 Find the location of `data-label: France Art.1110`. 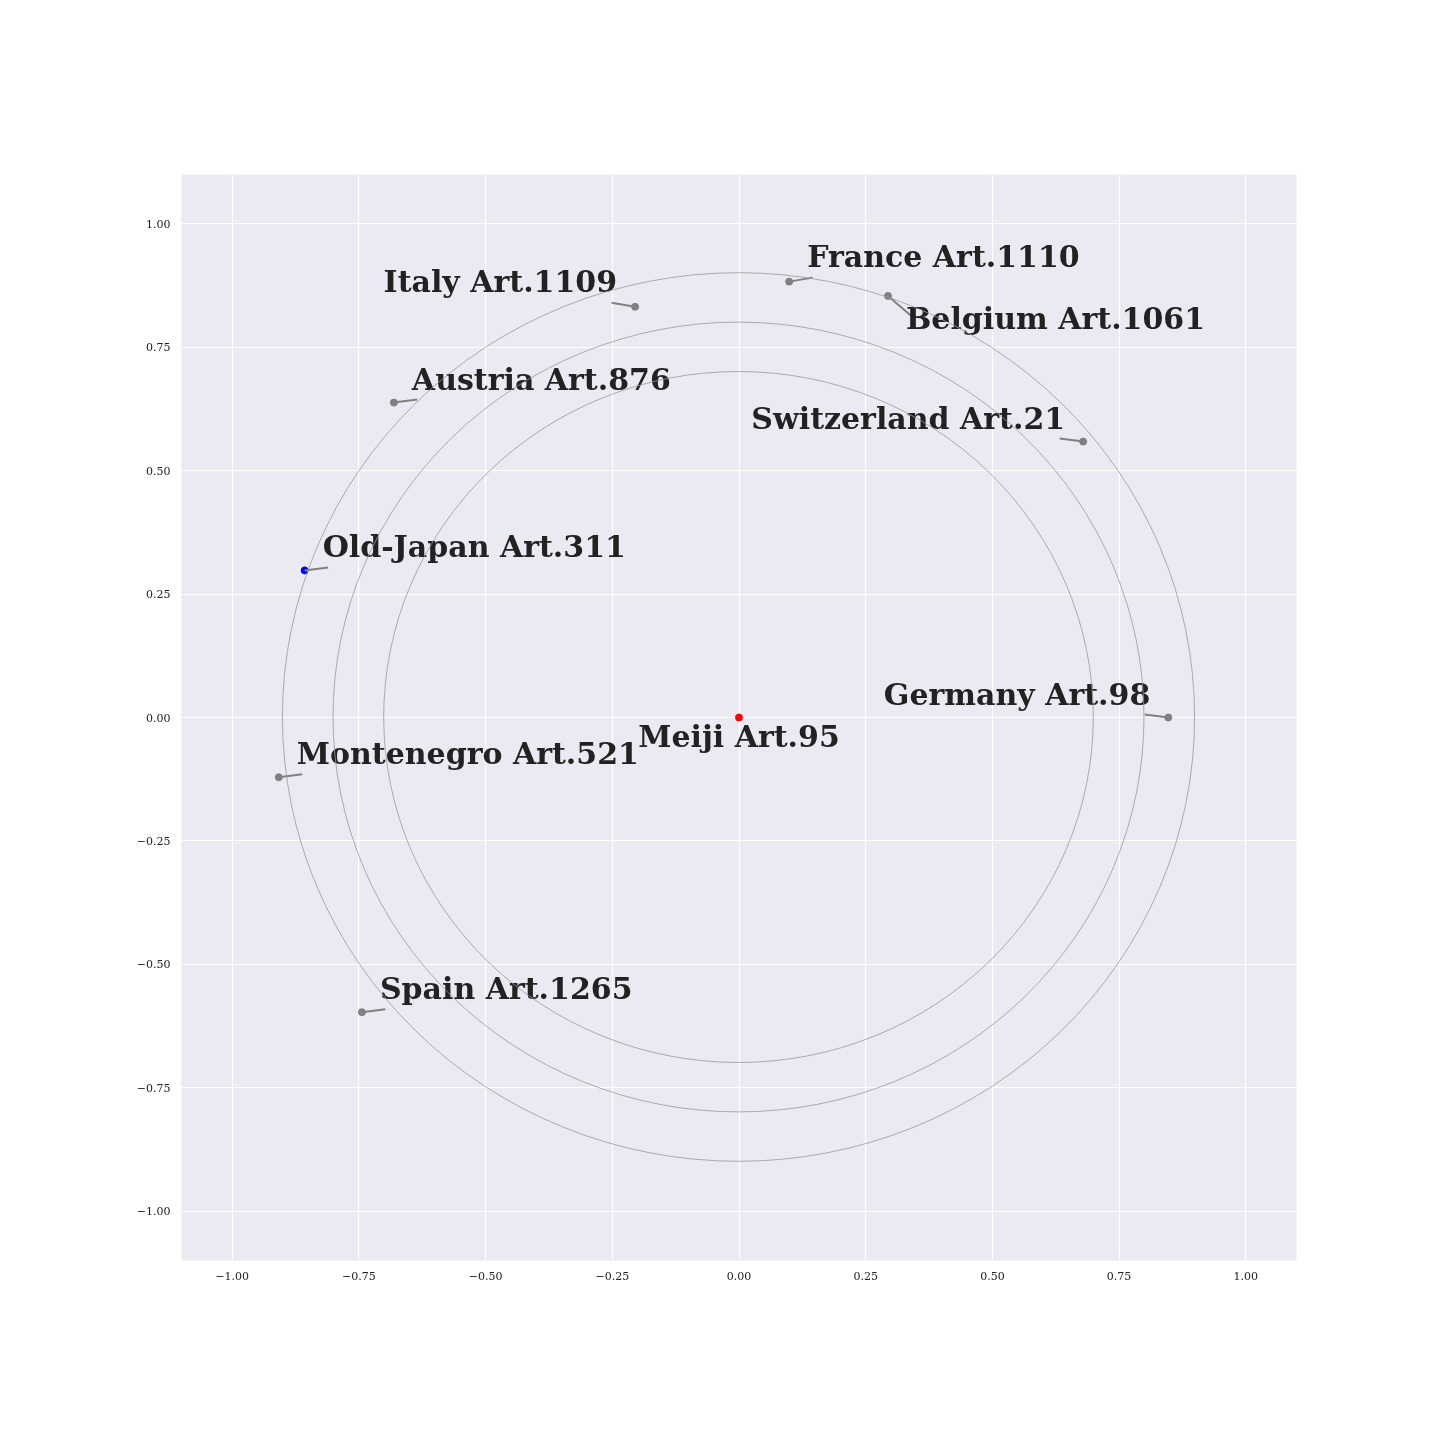

data-label: France Art.1110 is located at coordinates (943, 256).